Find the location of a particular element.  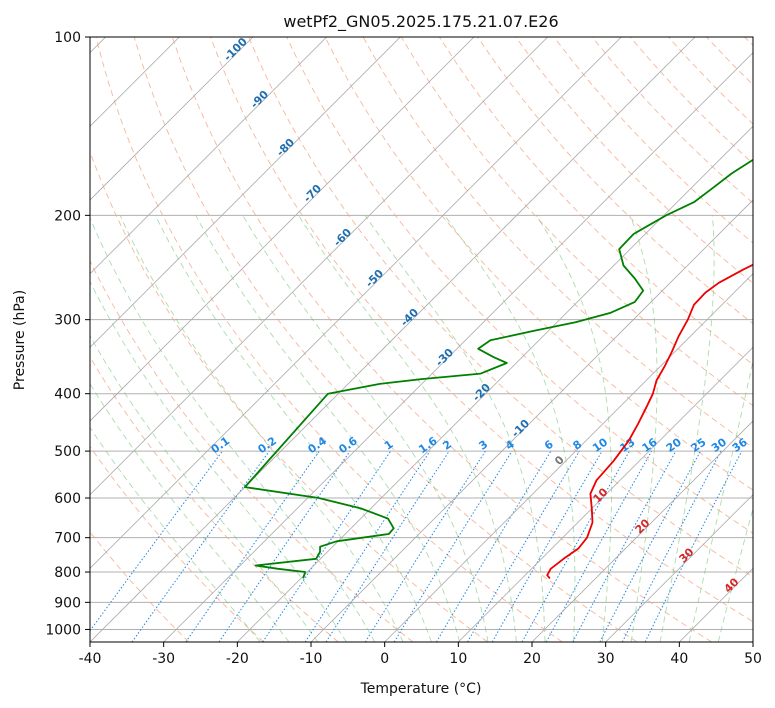

y-tick-label: 500 is located at coordinates (67, 452).